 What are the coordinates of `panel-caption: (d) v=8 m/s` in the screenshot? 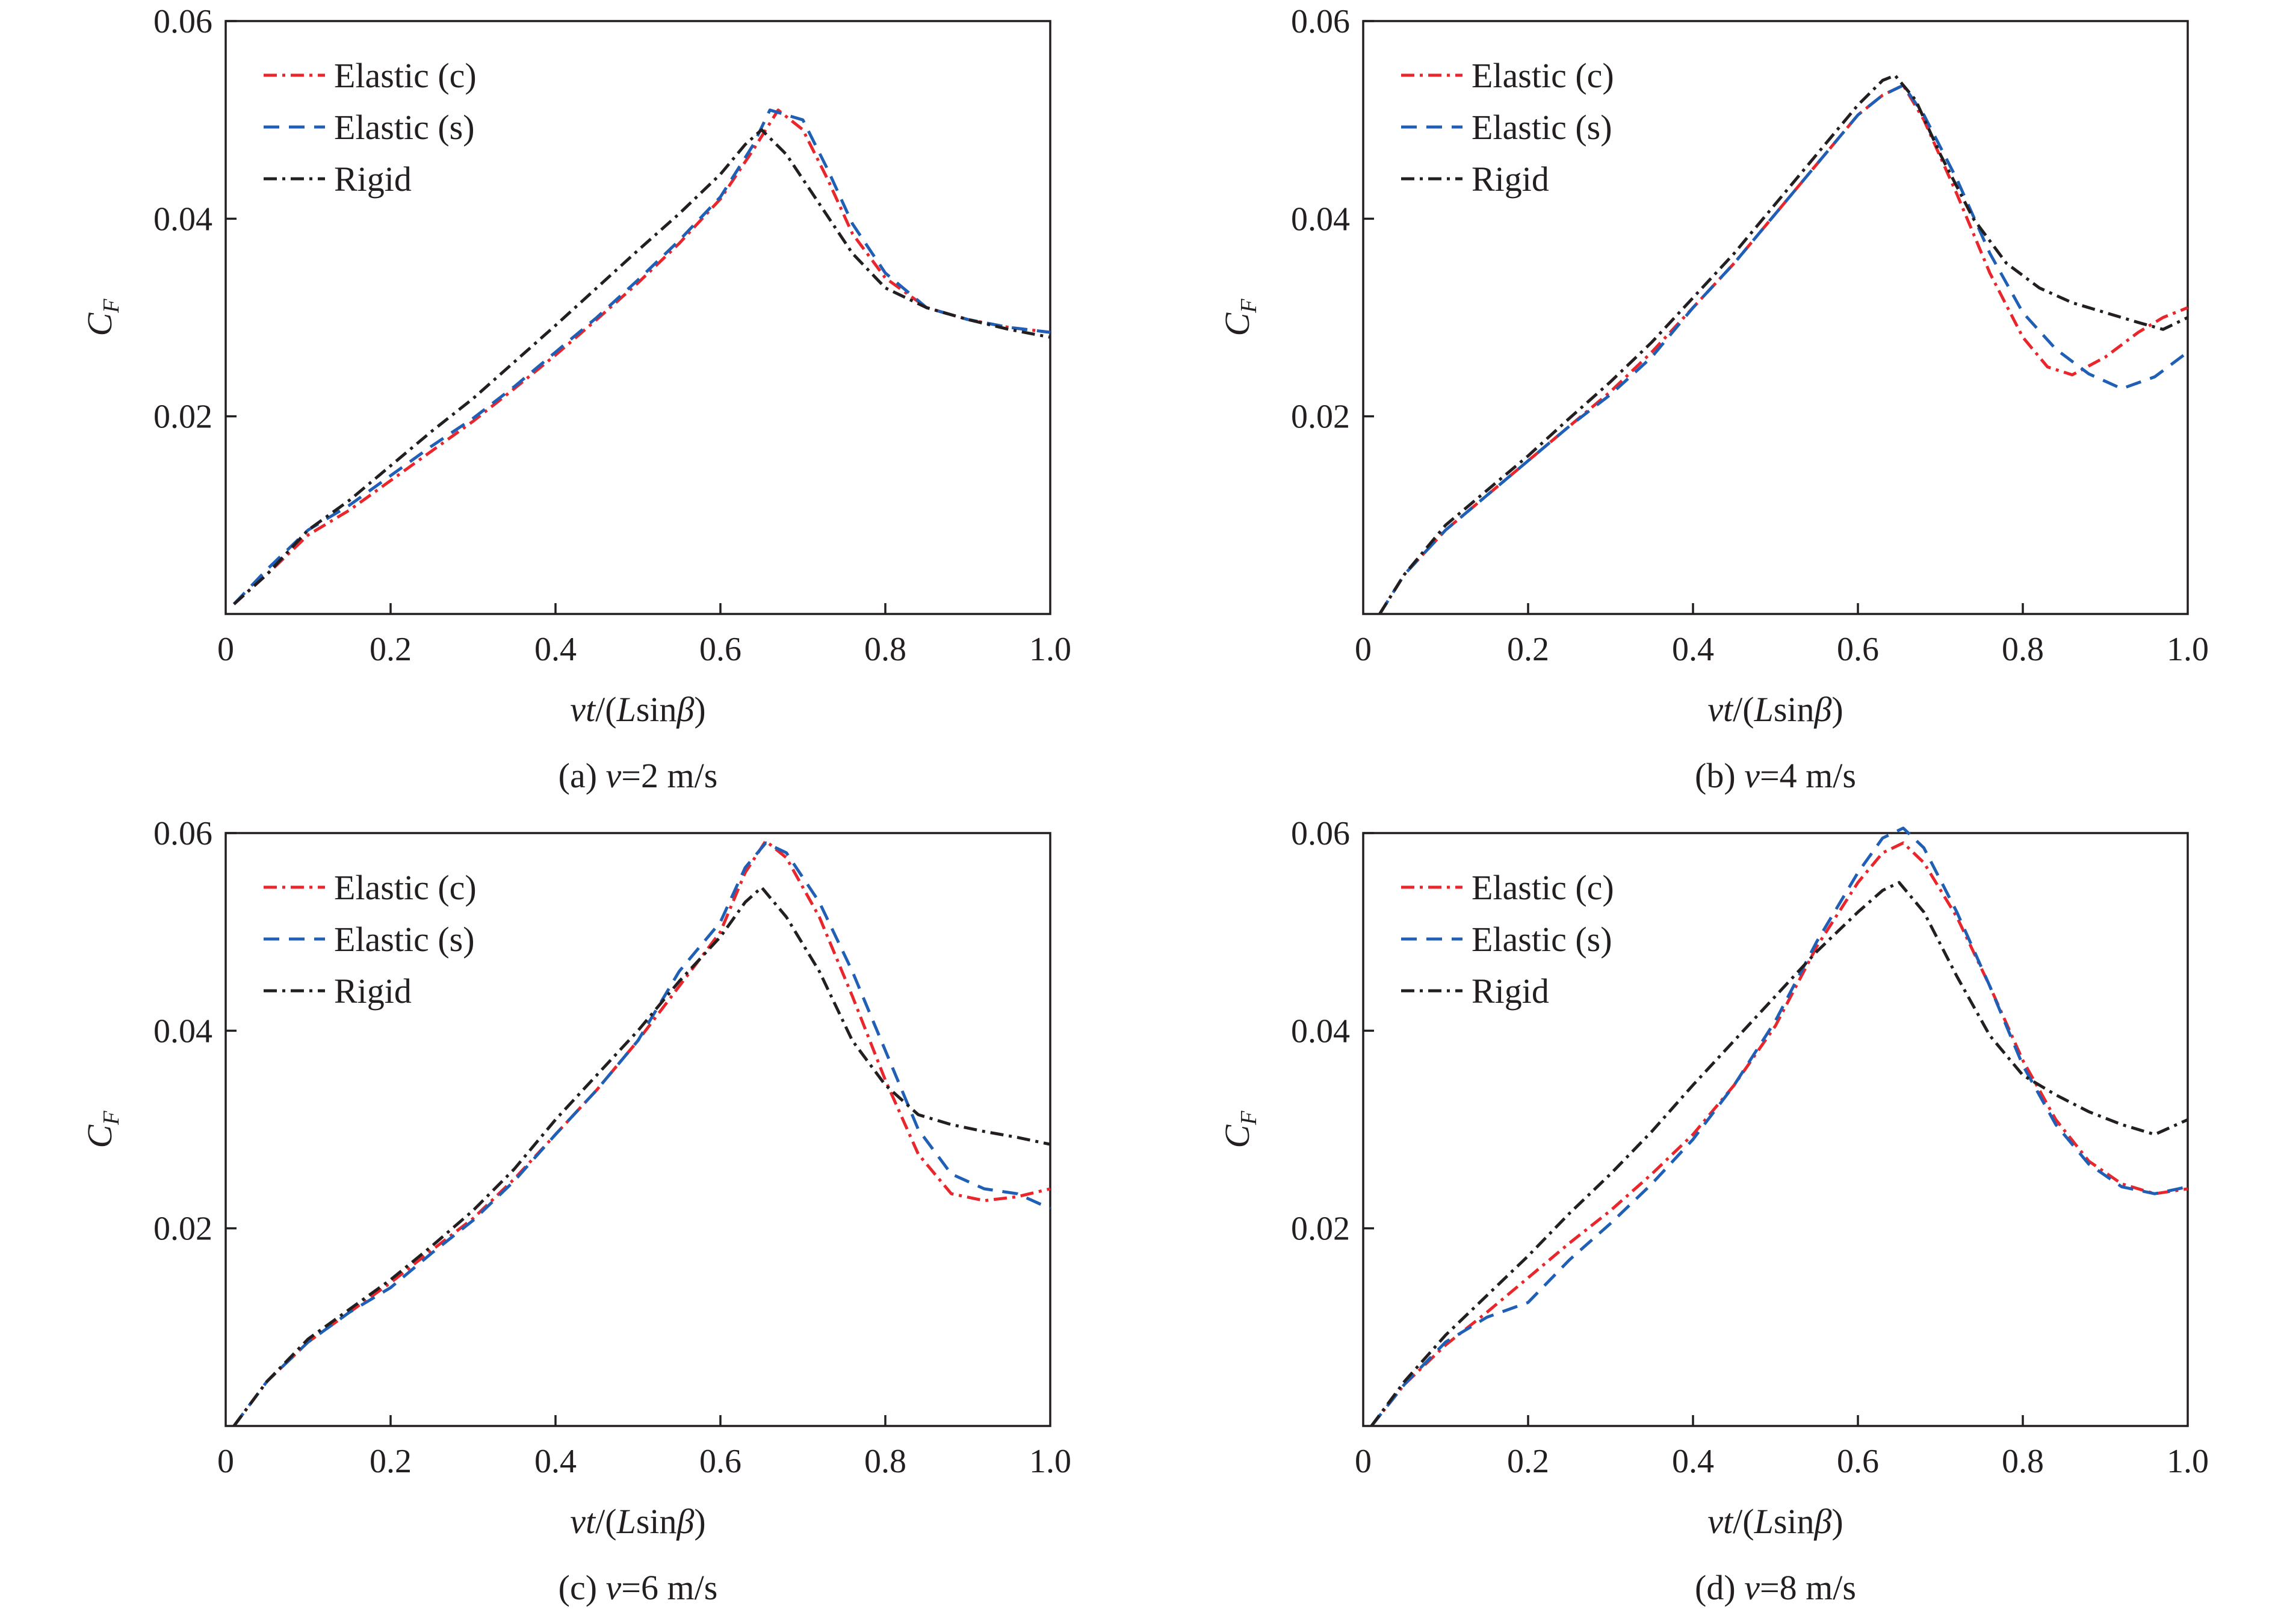 It's located at (1775, 1587).